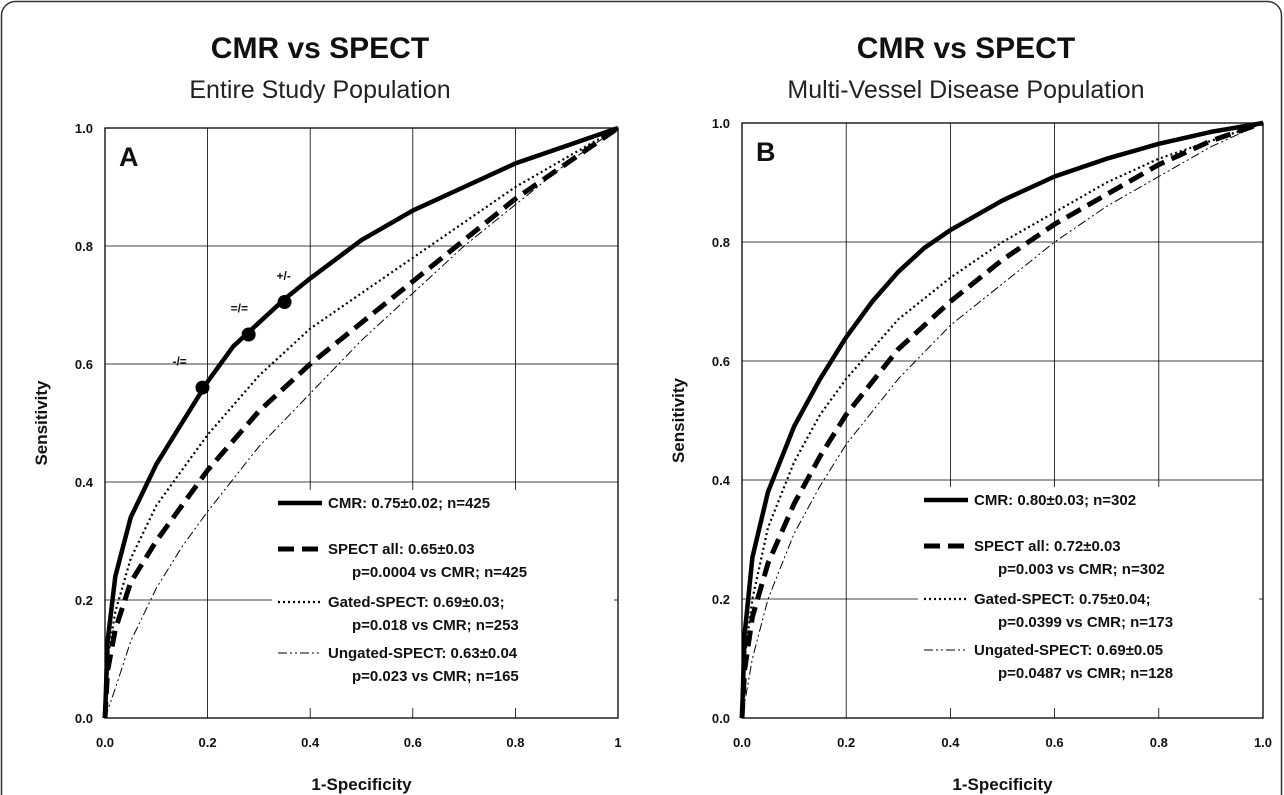  What do you see at coordinates (239, 309) in the screenshot?
I see `operating-point-label: =/=` at bounding box center [239, 309].